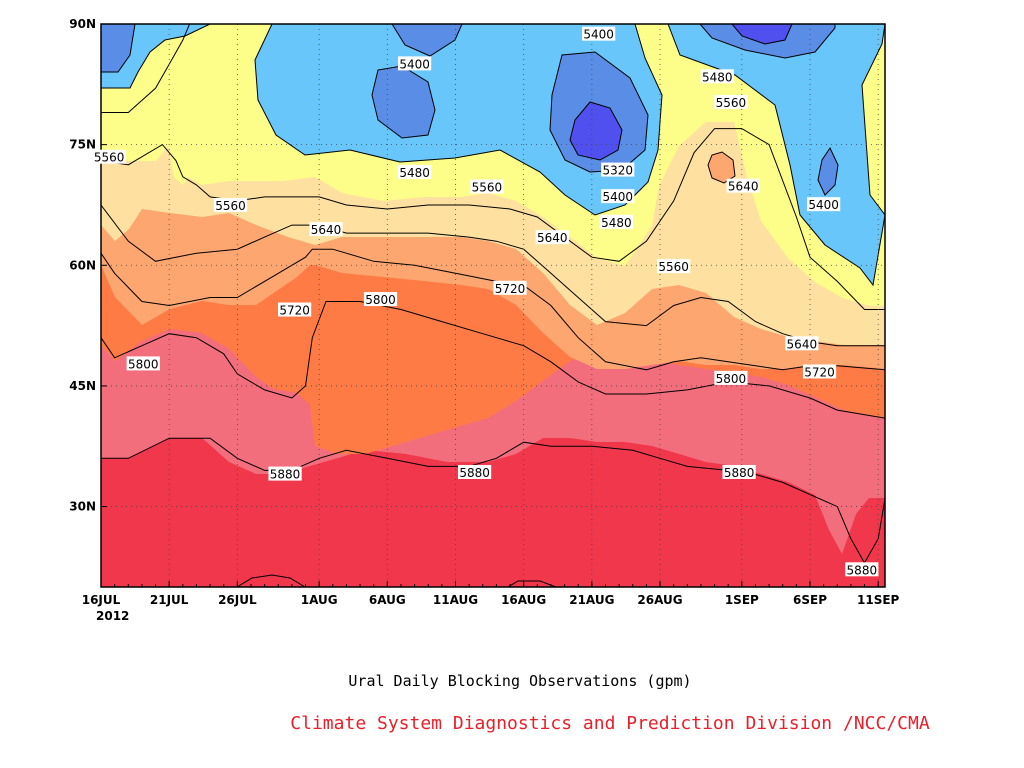 The height and width of the screenshot is (768, 1024). Describe the element at coordinates (82, 145) in the screenshot. I see `y-tick-label: 75N` at that location.